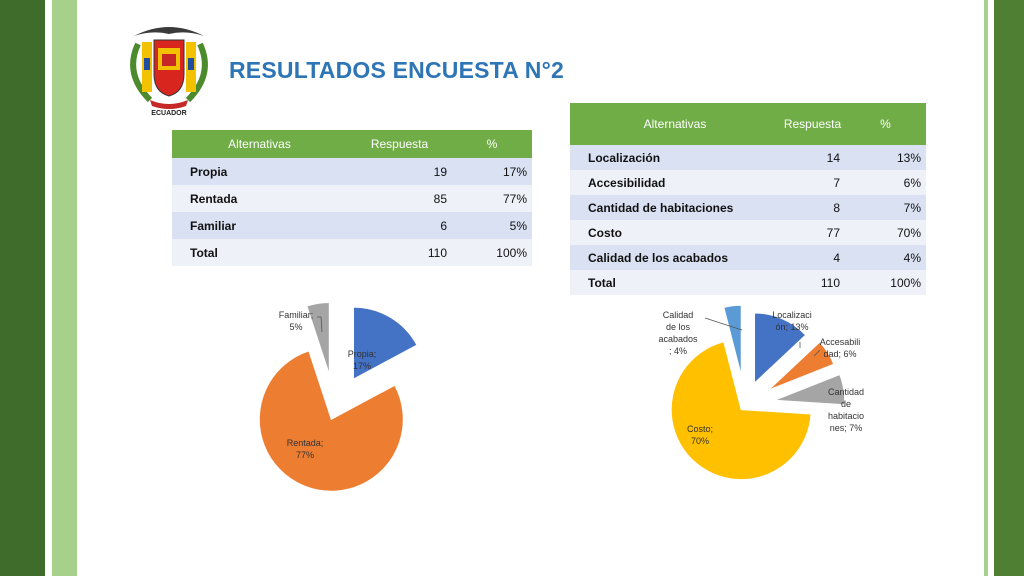  What do you see at coordinates (399, 171) in the screenshot?
I see `cell-respuesta: 19` at bounding box center [399, 171].